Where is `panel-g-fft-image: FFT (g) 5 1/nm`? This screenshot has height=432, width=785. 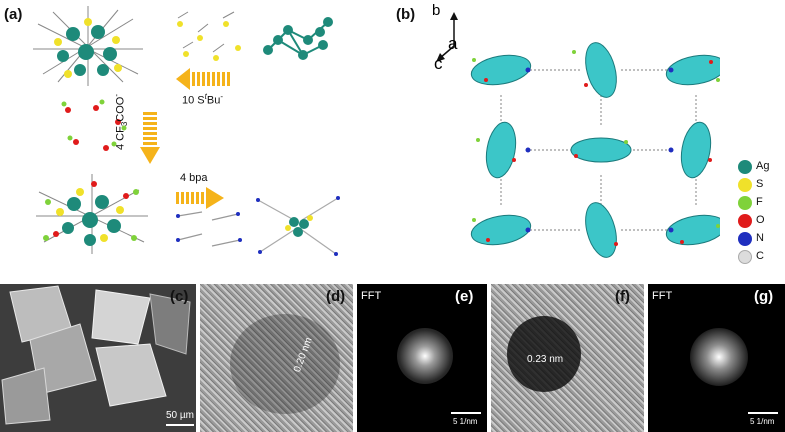 panel-g-fft-image: FFT (g) 5 1/nm is located at coordinates (716, 358).